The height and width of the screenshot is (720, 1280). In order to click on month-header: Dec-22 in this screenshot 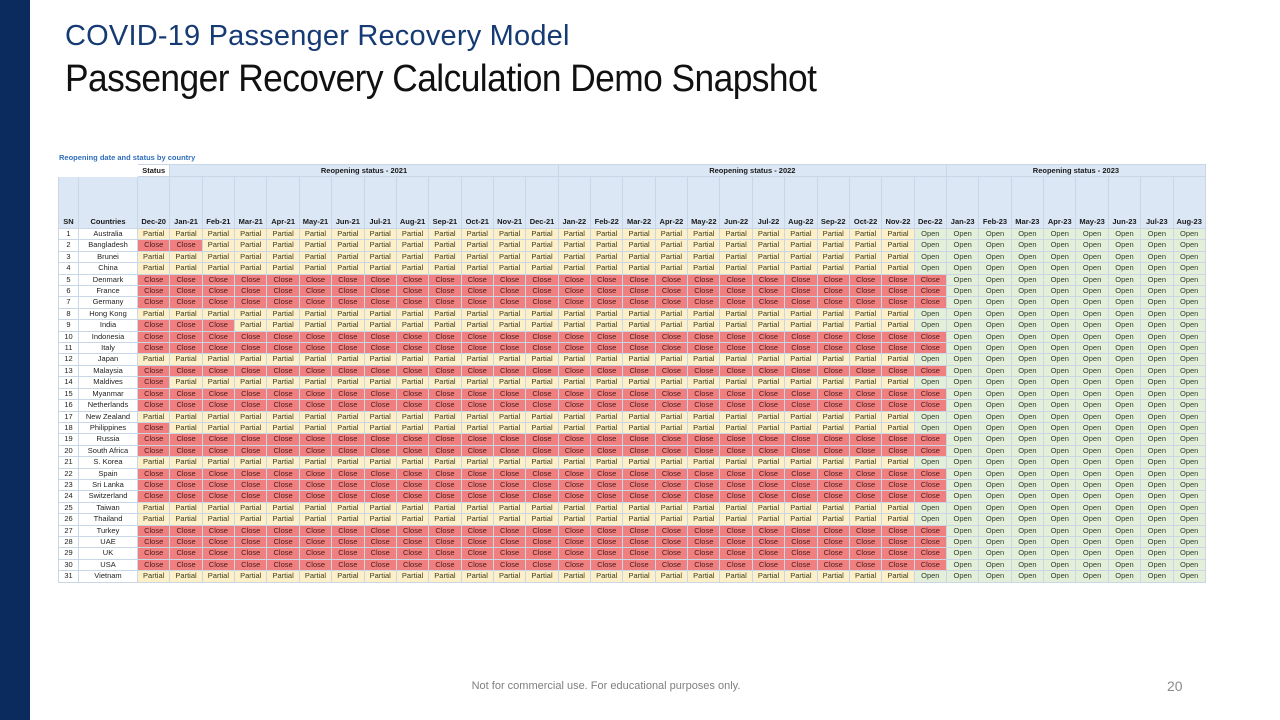, I will do `click(930, 202)`.